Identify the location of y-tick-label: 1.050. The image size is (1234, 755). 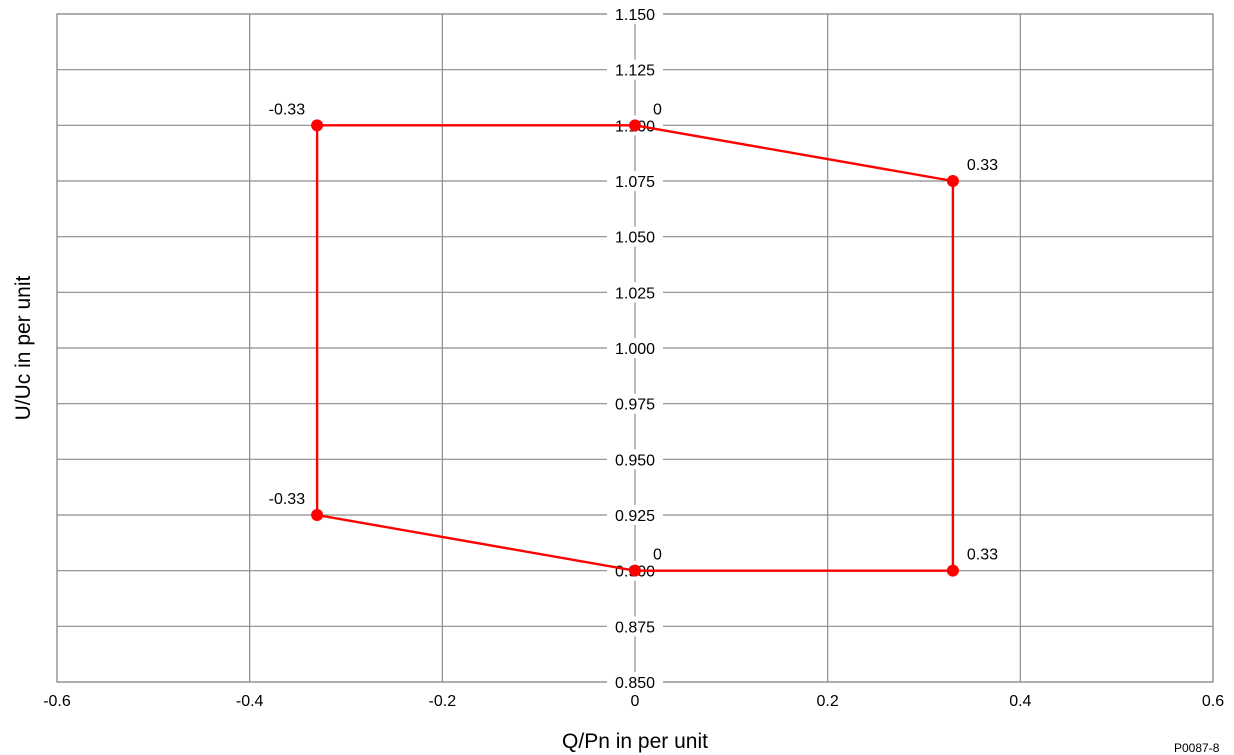
(635, 238).